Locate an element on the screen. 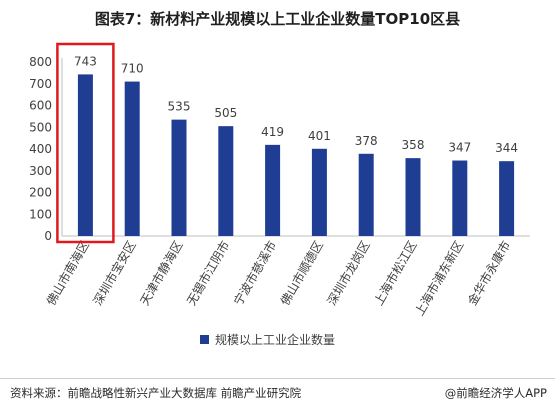 This screenshot has width=555, height=415. y-tick-label: 700 is located at coordinates (40, 84).